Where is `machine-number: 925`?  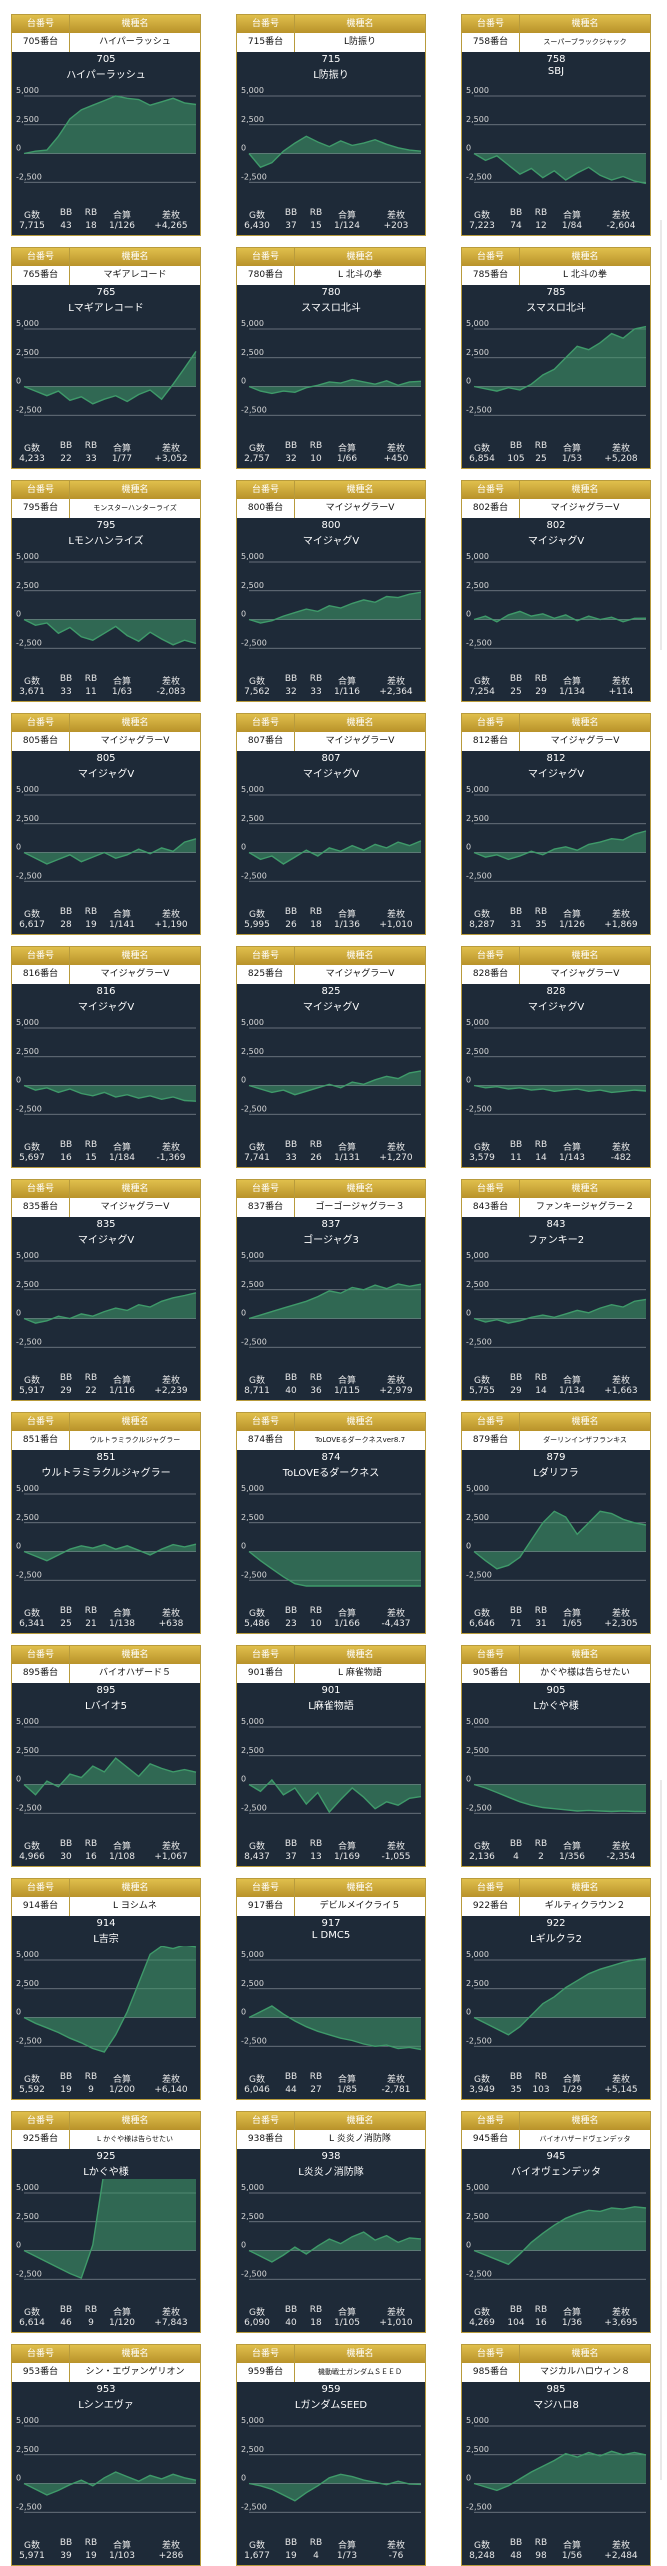
machine-number: 925 is located at coordinates (106, 2156).